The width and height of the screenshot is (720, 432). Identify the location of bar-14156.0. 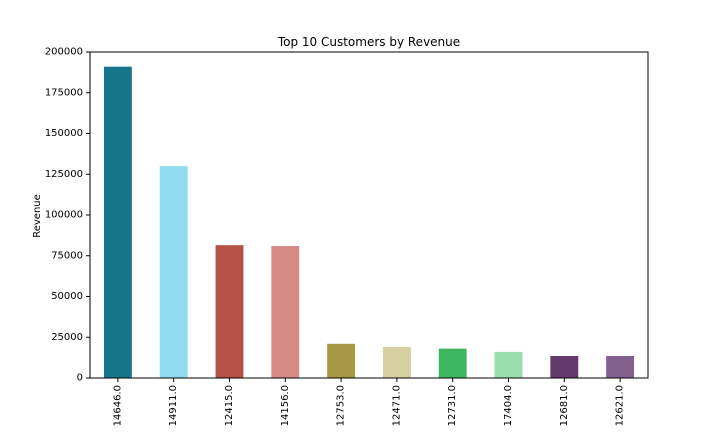
(285, 311).